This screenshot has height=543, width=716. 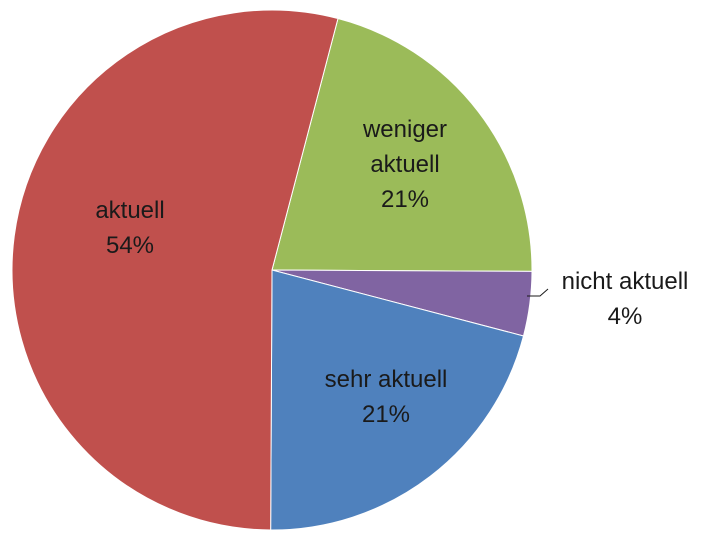 What do you see at coordinates (130, 245) in the screenshot?
I see `slice-value-label-aktuell: 54%` at bounding box center [130, 245].